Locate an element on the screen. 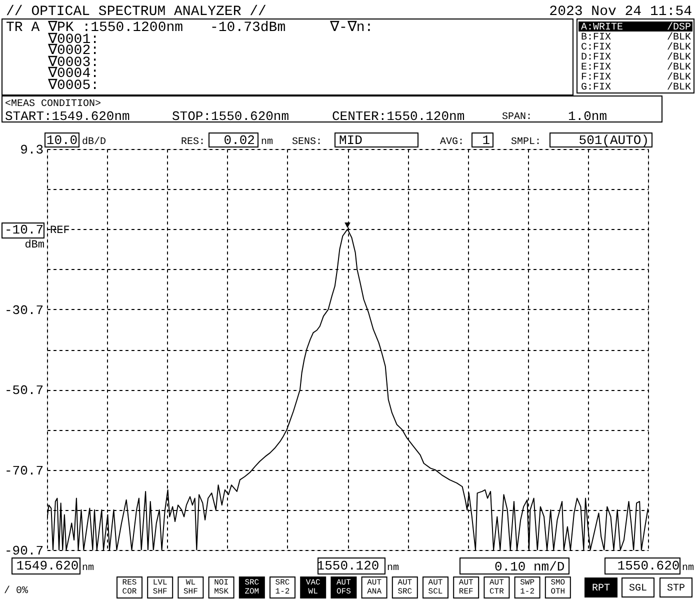  text: 10.0 is located at coordinates (62, 140).